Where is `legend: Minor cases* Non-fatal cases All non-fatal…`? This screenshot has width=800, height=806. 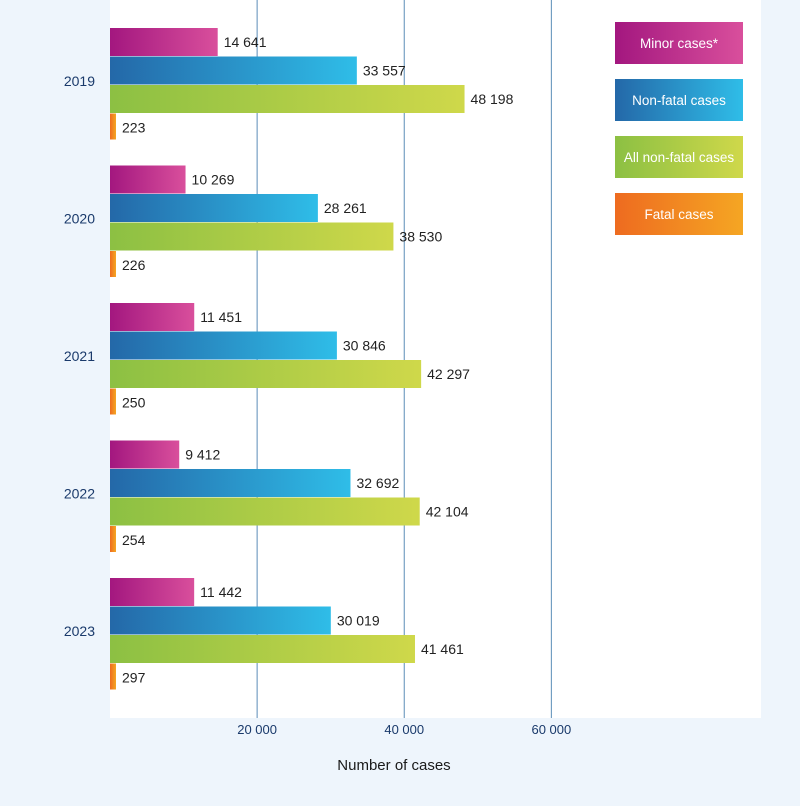 legend: Minor cases* Non-fatal cases All non-fatal… is located at coordinates (679, 128).